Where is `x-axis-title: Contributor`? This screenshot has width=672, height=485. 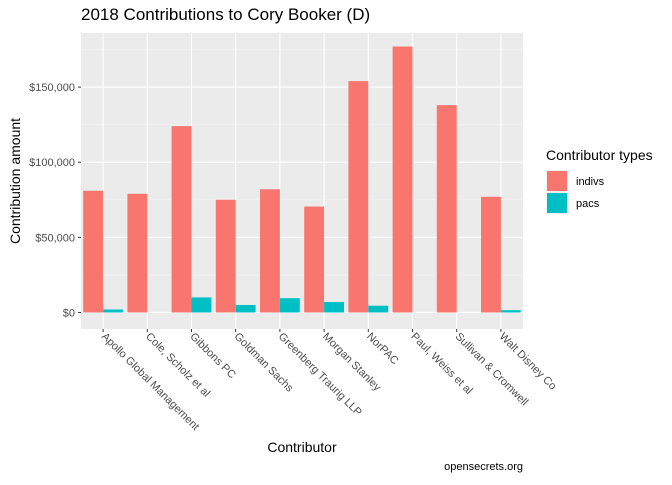 x-axis-title: Contributor is located at coordinates (302, 447).